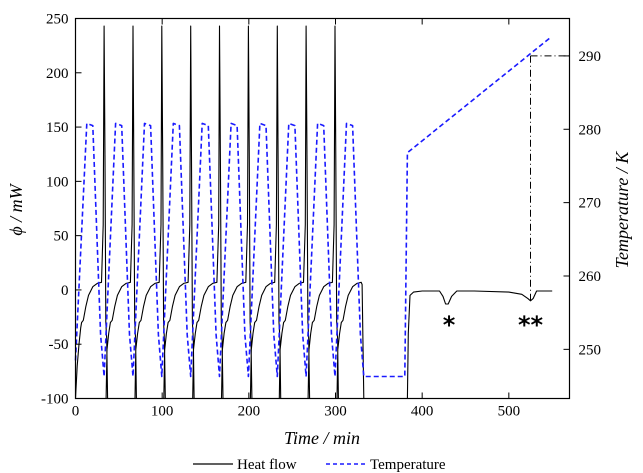 The height and width of the screenshot is (473, 643). What do you see at coordinates (319, 465) in the screenshot?
I see `legend: Heat flow Temperature` at bounding box center [319, 465].